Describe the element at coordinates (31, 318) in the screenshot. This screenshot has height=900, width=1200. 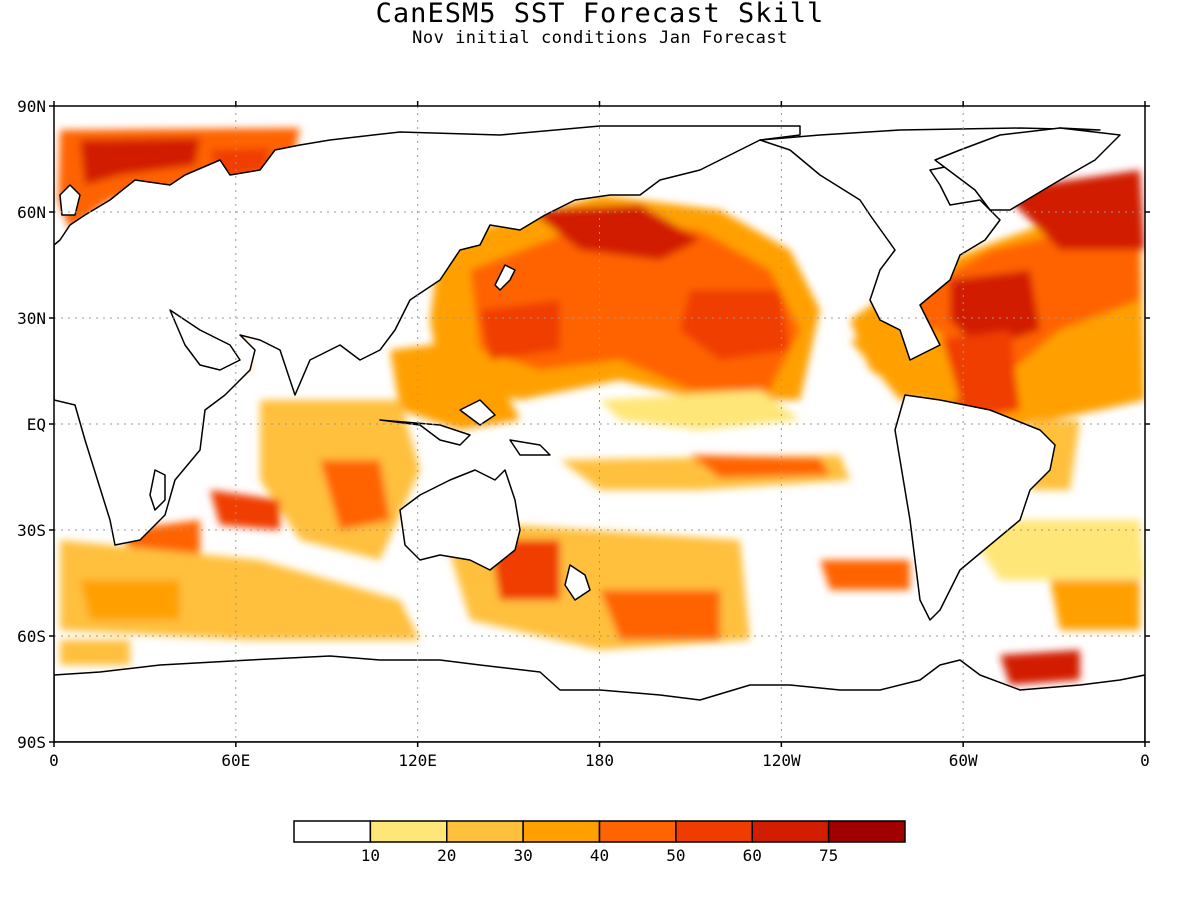
I see `lat-tick-label: 30N` at that location.